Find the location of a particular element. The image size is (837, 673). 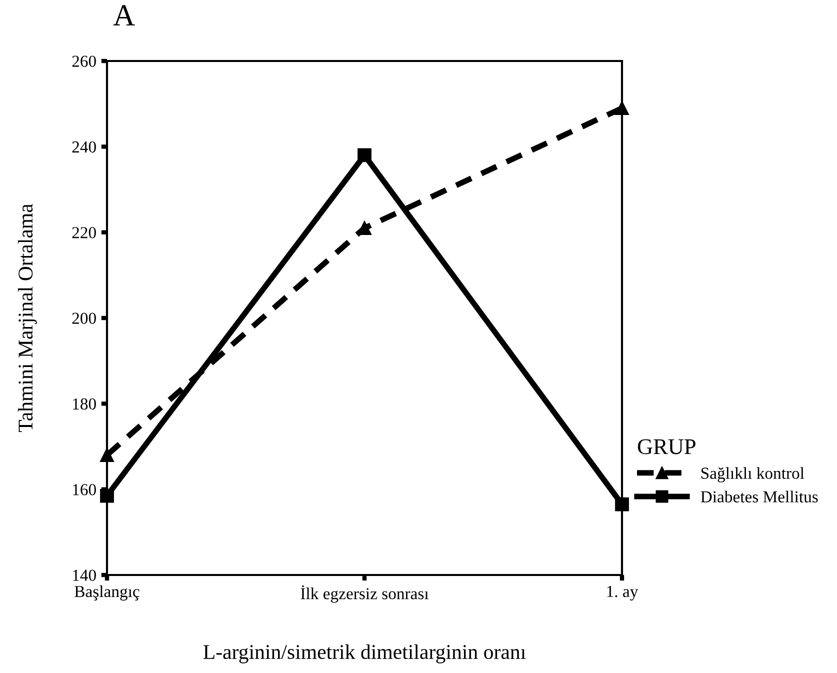

y-tick-label: 260 is located at coordinates (84, 61).